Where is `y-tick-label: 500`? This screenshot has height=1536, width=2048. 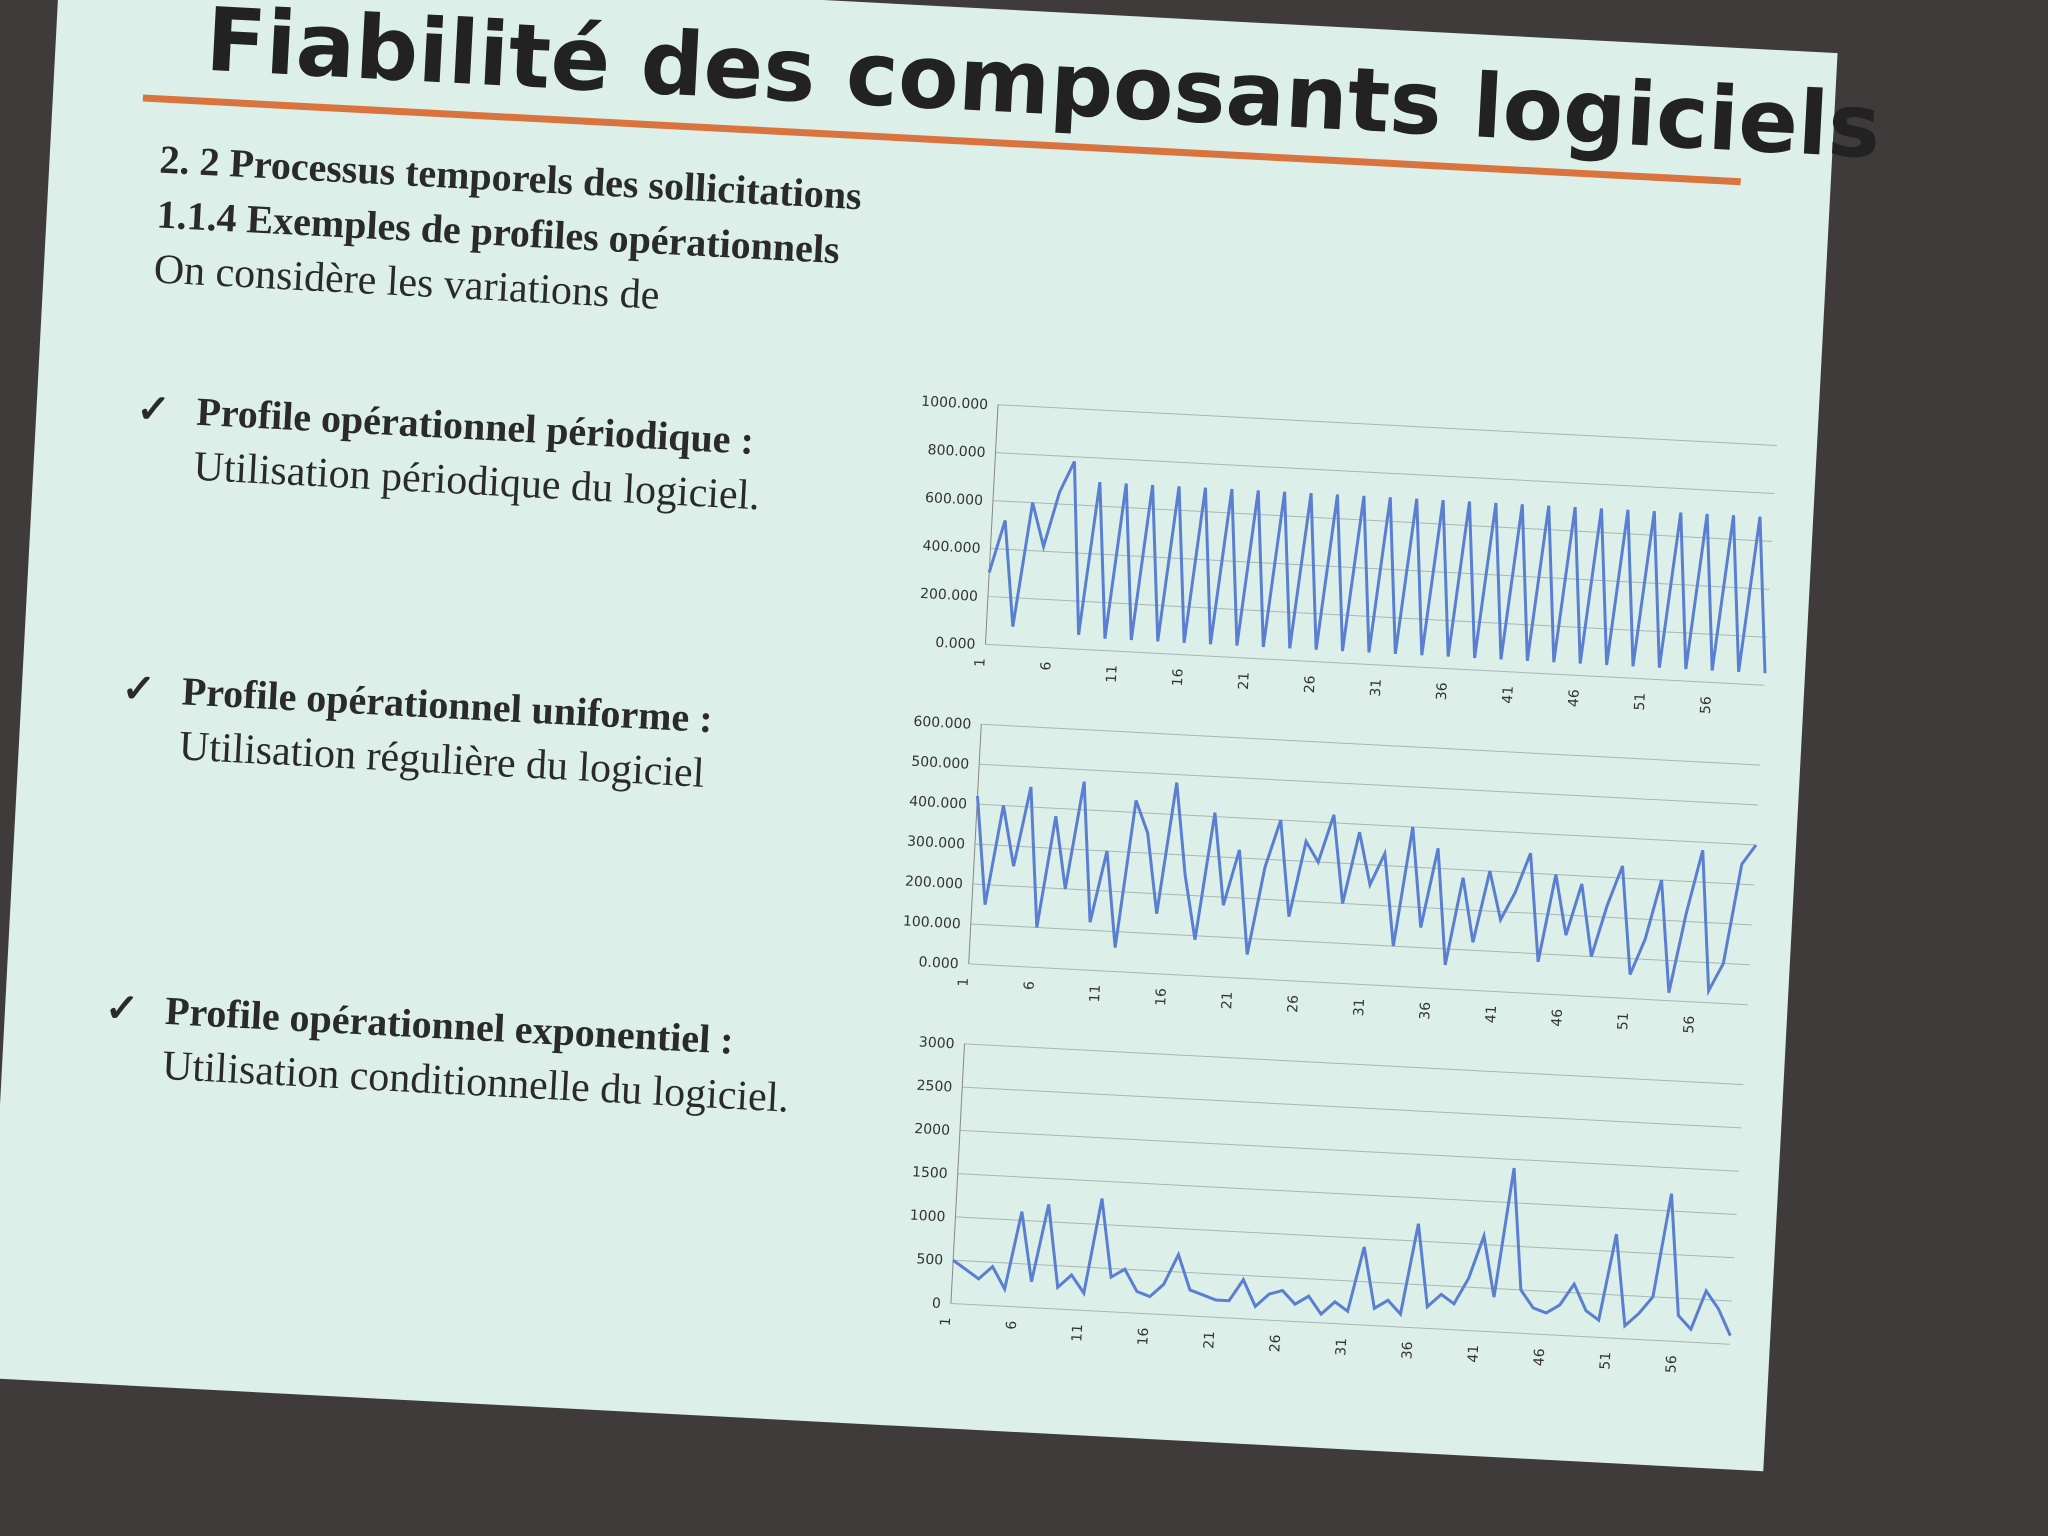
y-tick-label: 500 is located at coordinates (930, 1259).